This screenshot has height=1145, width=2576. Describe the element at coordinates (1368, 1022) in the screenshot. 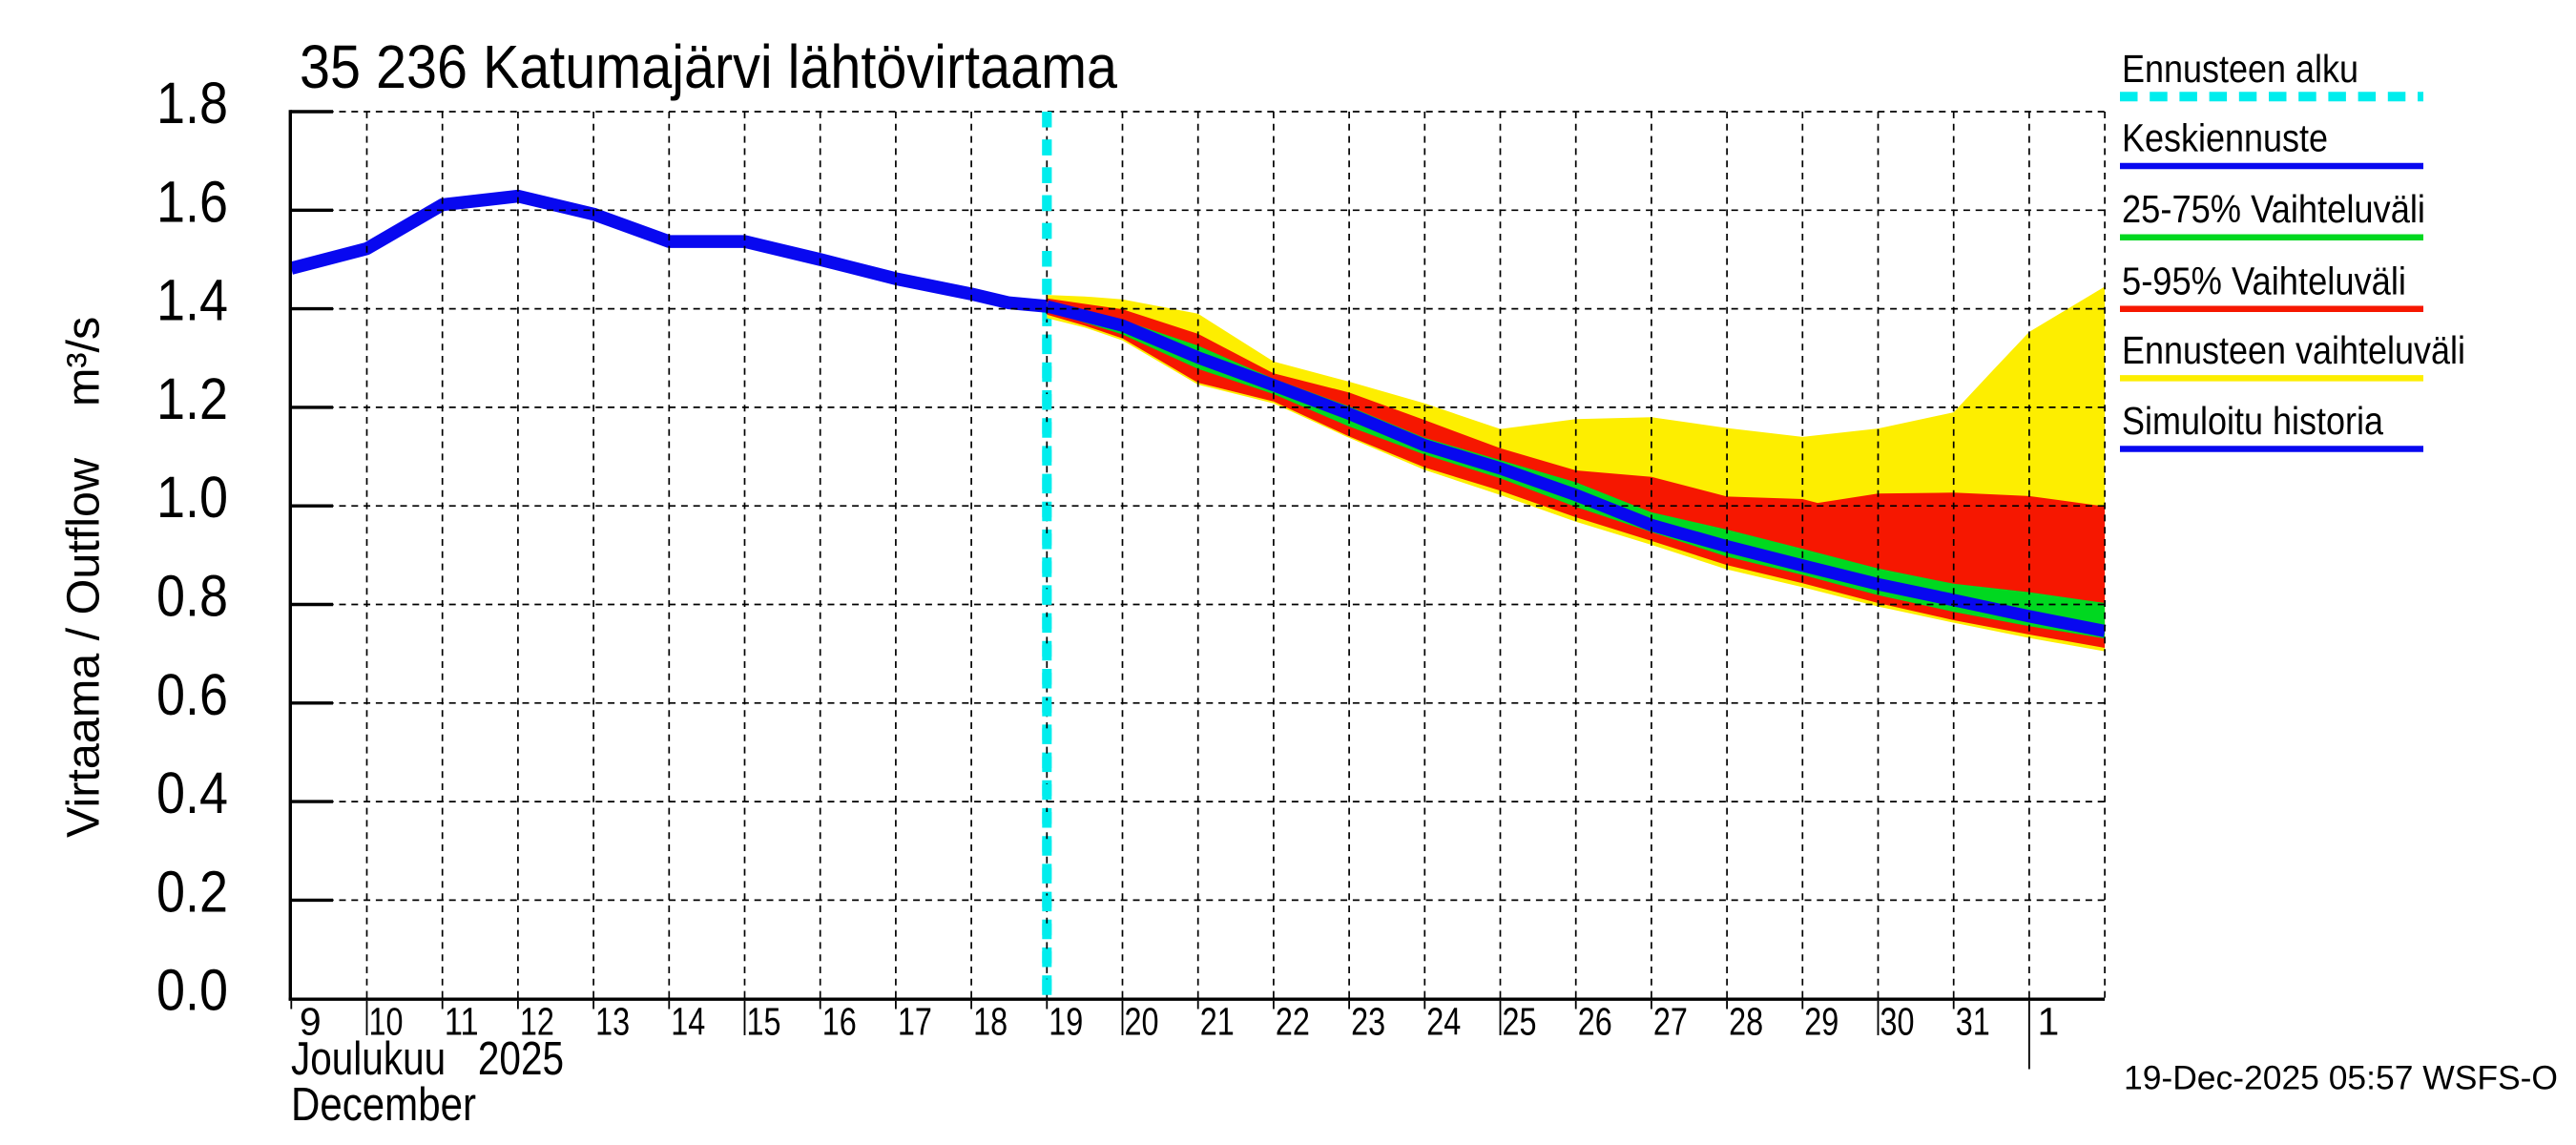

I see `svg-text: 23` at that location.